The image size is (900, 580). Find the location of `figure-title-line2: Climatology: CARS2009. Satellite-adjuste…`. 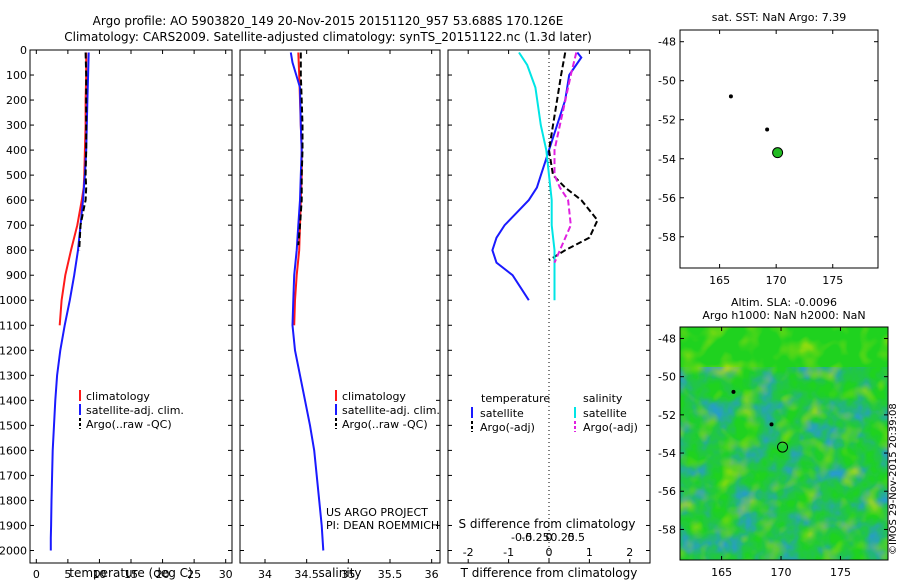

figure-title-line2: Climatology: CARS2009. Satellite-adjuste… is located at coordinates (328, 37).